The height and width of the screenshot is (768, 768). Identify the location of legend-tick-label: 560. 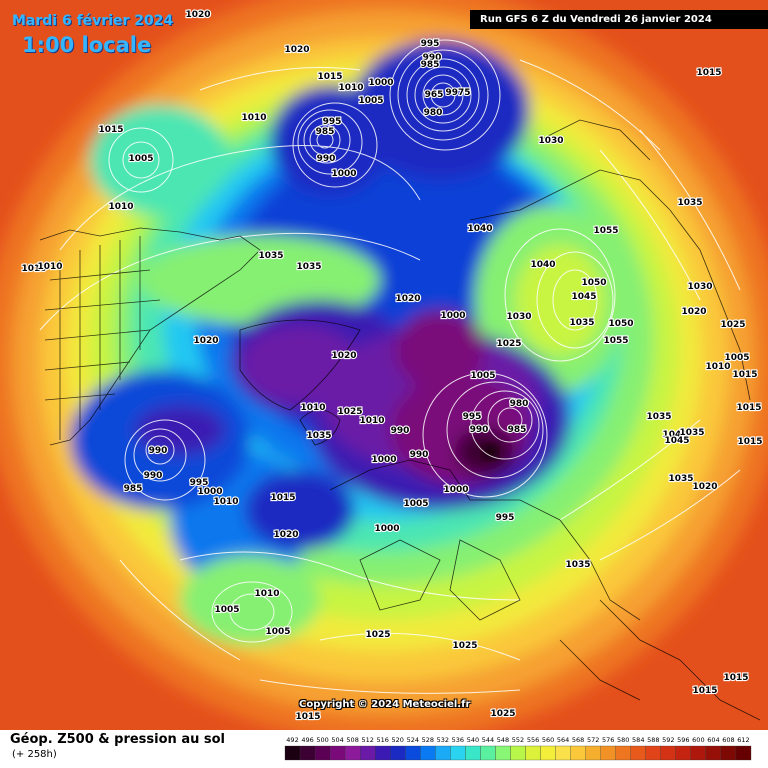
(548, 740).